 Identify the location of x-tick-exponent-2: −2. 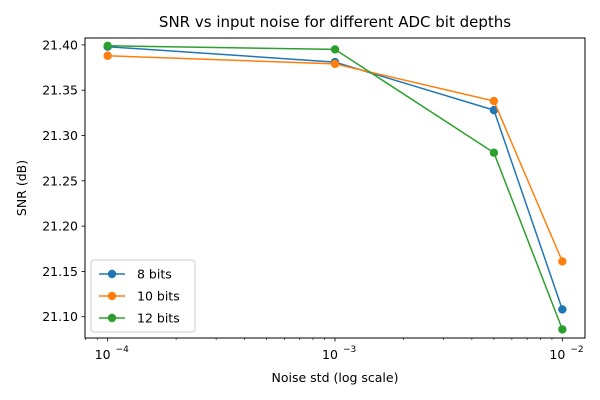
(576, 350).